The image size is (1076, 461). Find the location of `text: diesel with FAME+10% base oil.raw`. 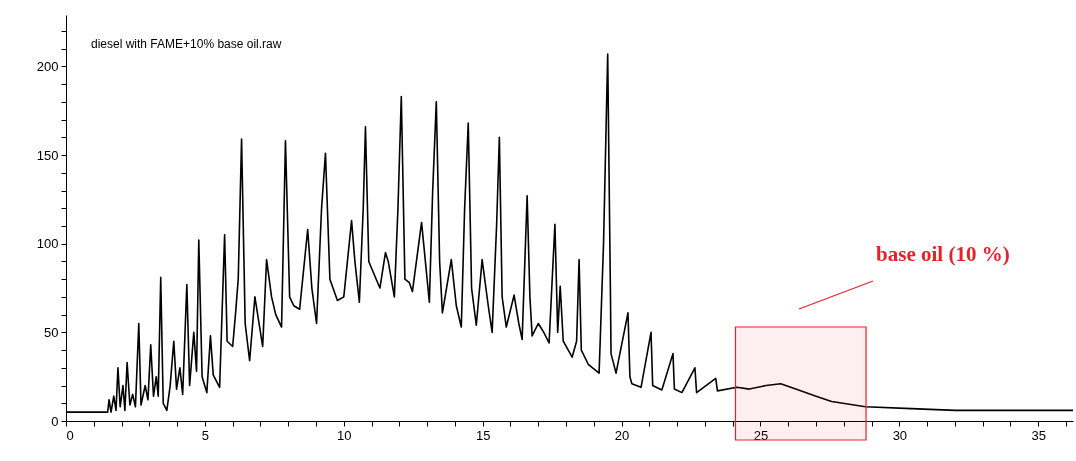

text: diesel with FAME+10% base oil.raw is located at coordinates (186, 44).